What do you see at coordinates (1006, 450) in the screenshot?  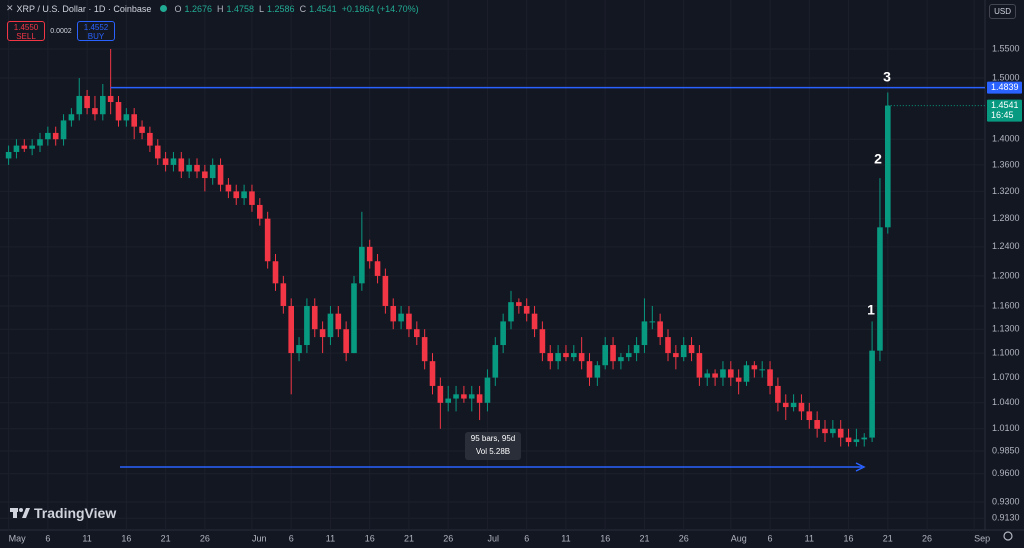 I see `y-tick-label: 0.9850` at bounding box center [1006, 450].